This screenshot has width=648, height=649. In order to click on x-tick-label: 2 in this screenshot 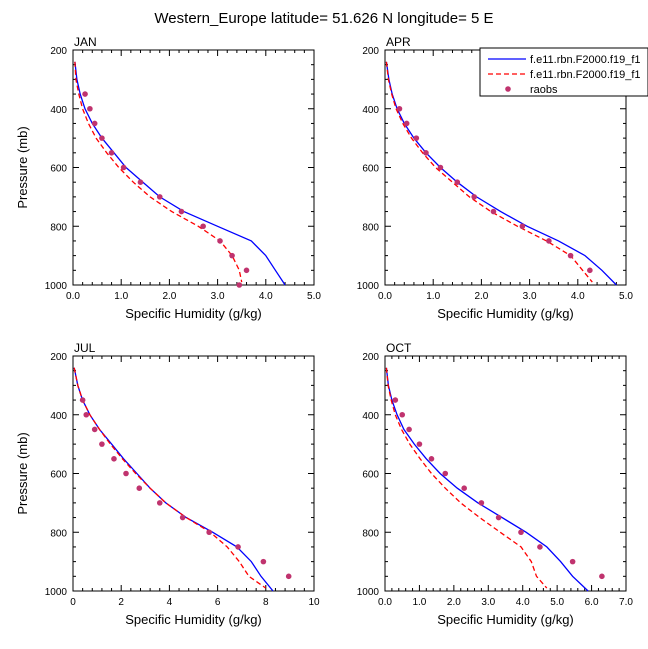, I will do `click(121, 602)`.